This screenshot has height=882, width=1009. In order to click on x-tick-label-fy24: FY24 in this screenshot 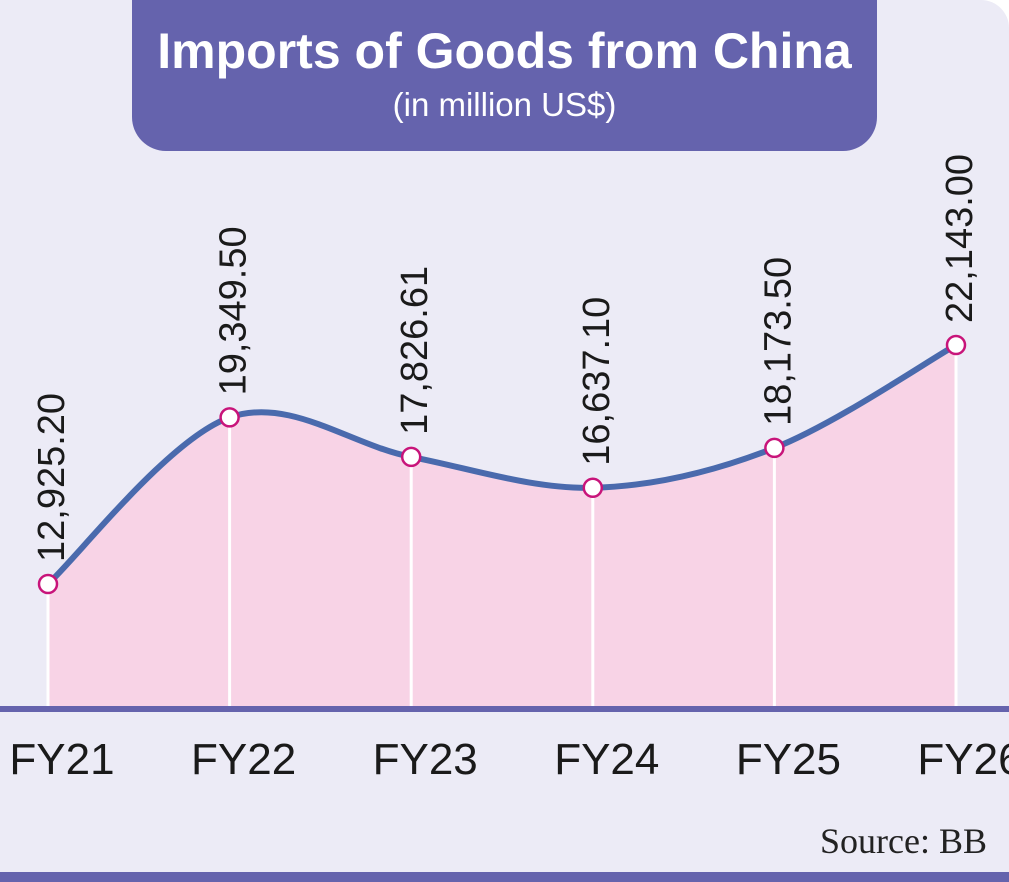, I will do `click(606, 759)`.